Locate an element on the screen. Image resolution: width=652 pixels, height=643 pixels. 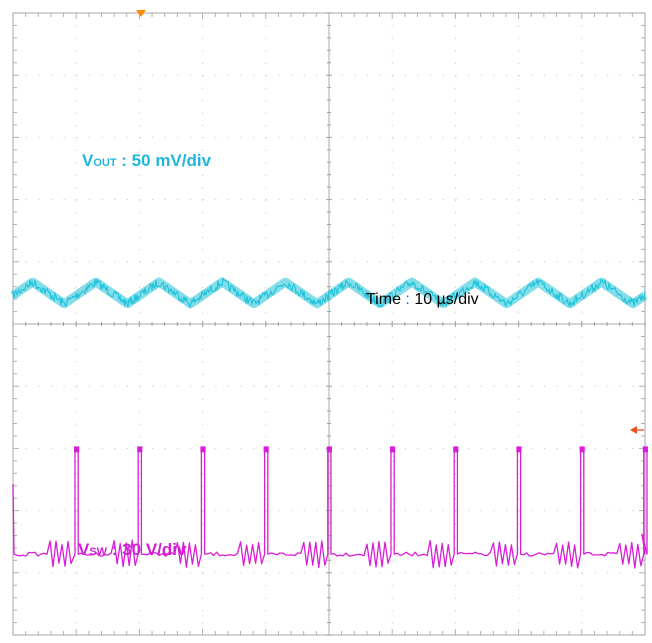
timebase-value: 10 µs/div is located at coordinates (446, 299).